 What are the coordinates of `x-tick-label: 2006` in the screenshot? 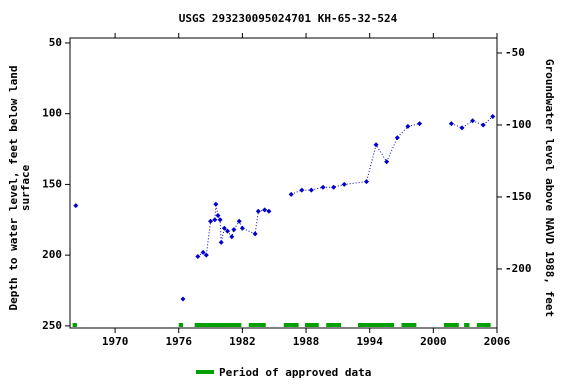 It's located at (497, 341).